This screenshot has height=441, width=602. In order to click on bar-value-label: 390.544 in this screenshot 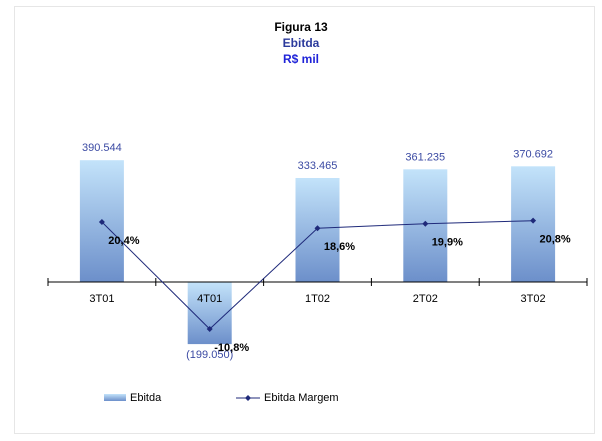, I will do `click(102, 148)`.